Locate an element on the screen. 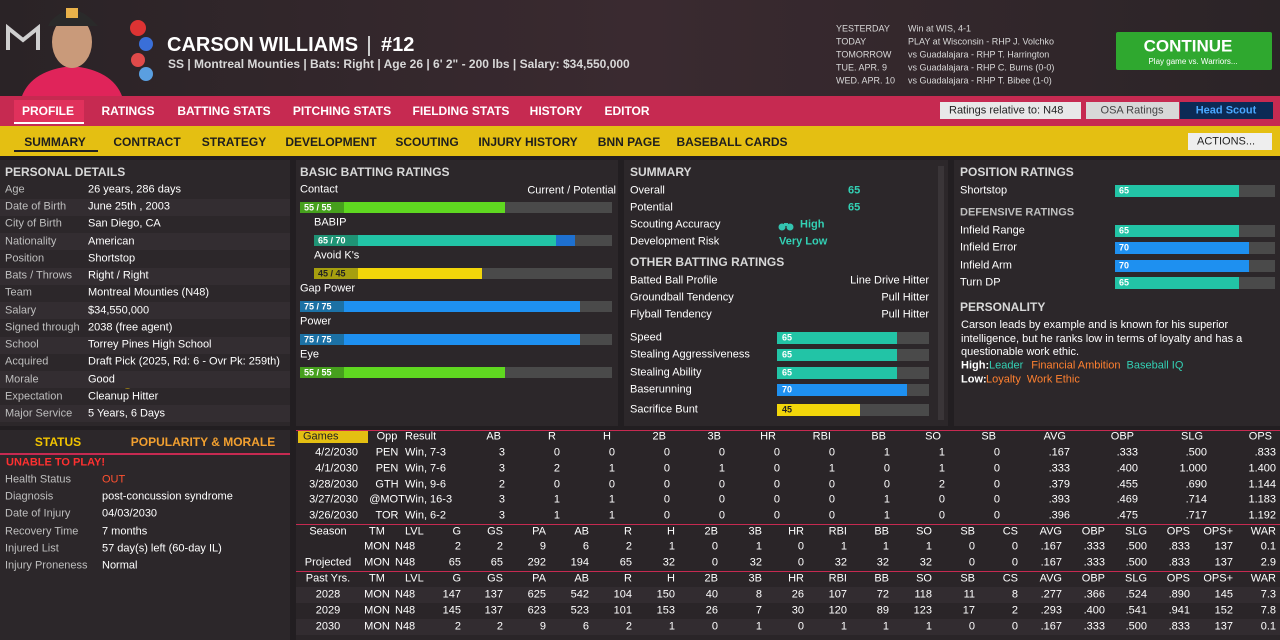  status-value: Normal is located at coordinates (120, 565).